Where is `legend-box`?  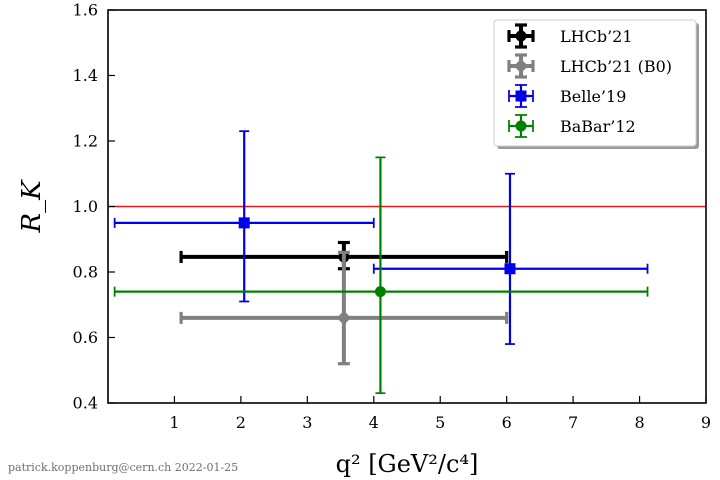 legend-box is located at coordinates (595, 83).